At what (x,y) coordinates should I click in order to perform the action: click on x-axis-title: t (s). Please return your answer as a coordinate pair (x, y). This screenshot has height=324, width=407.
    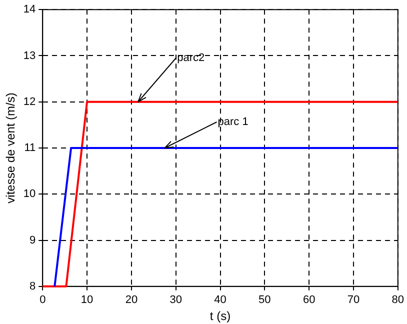
    Looking at the image, I should click on (220, 316).